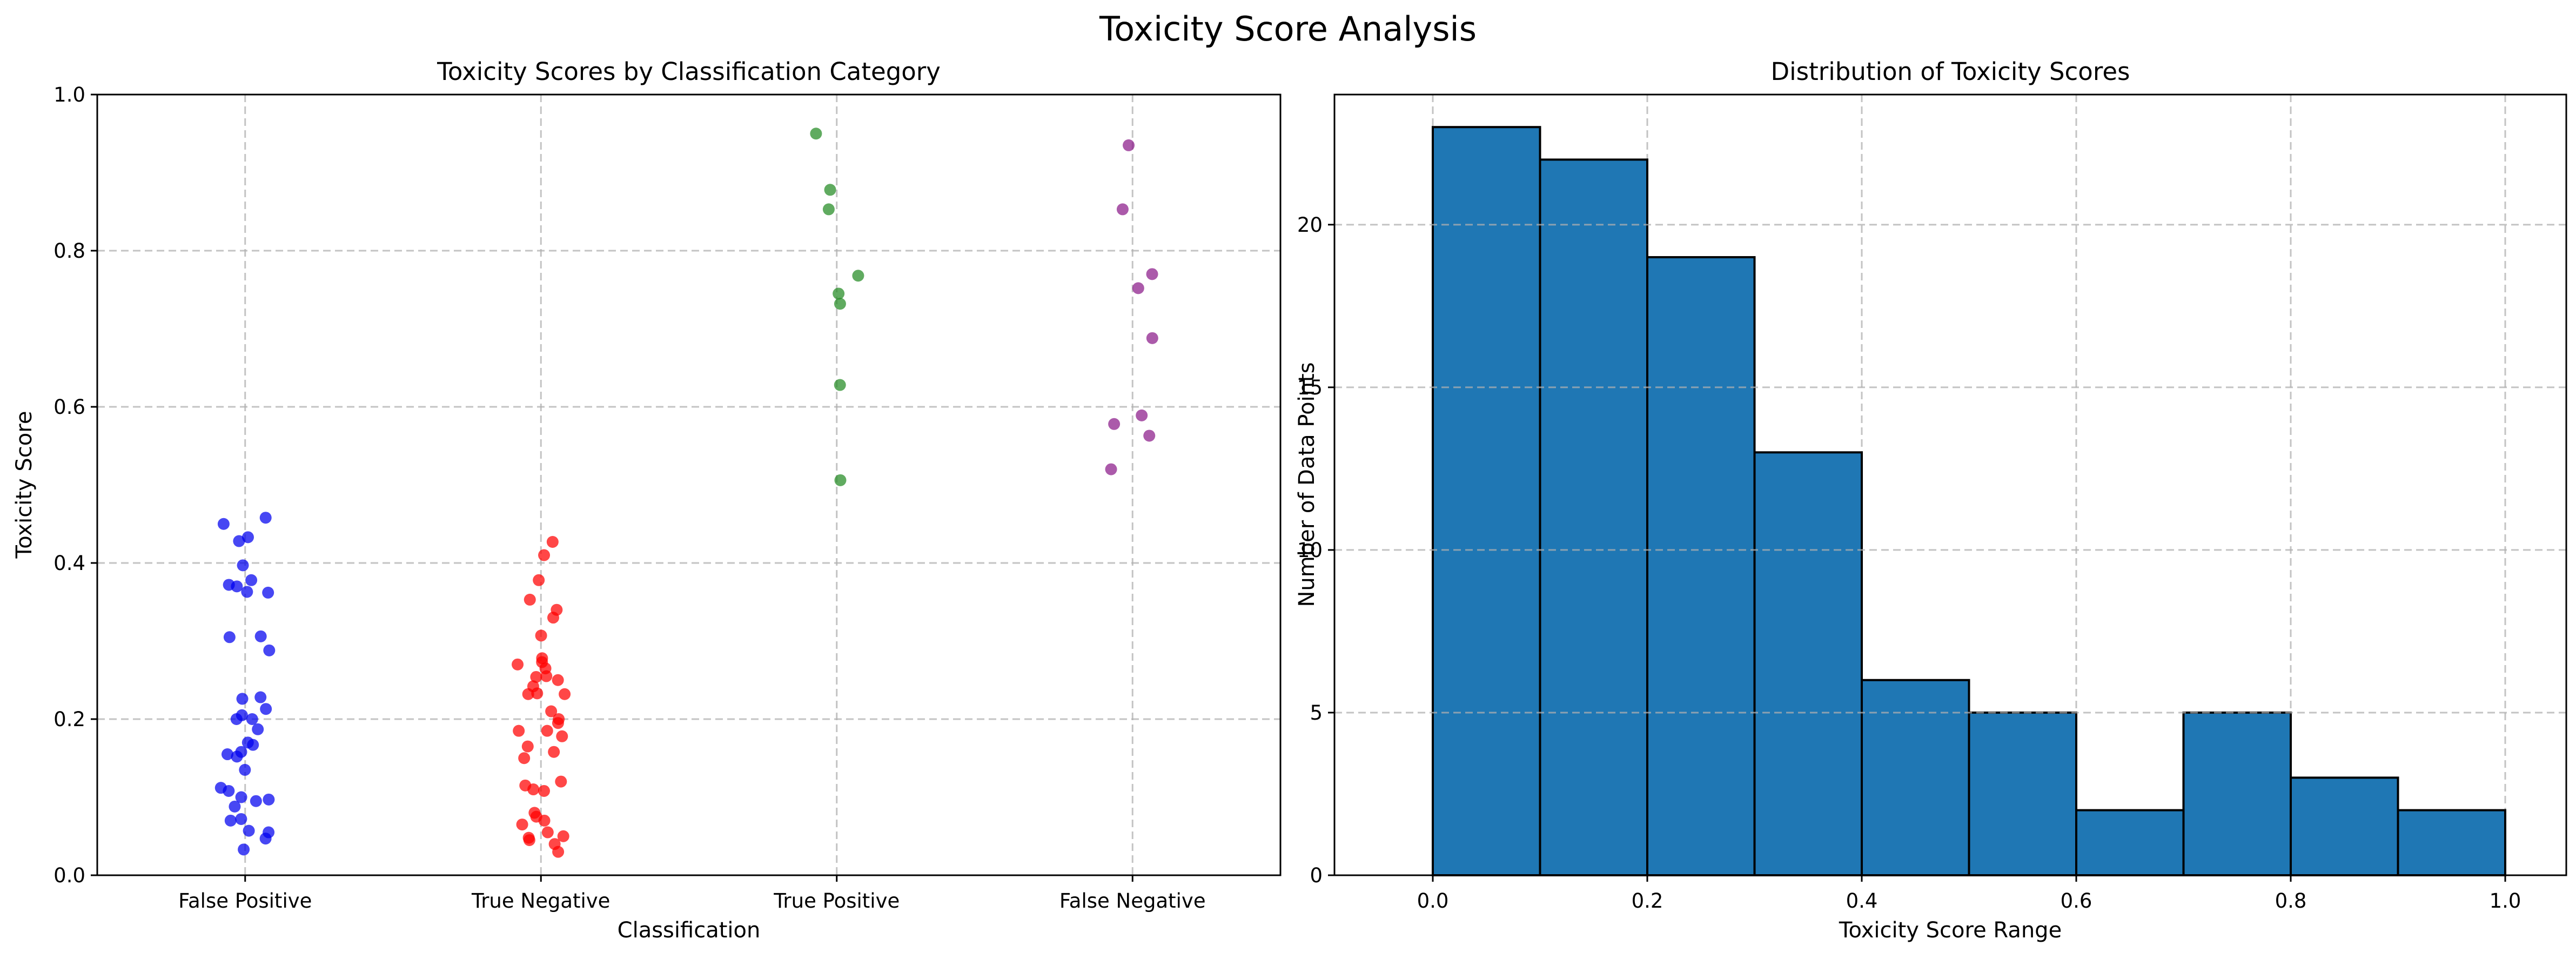  What do you see at coordinates (1132, 901) in the screenshot?
I see `scatter-xtick-label-false-negative: False Negative` at bounding box center [1132, 901].